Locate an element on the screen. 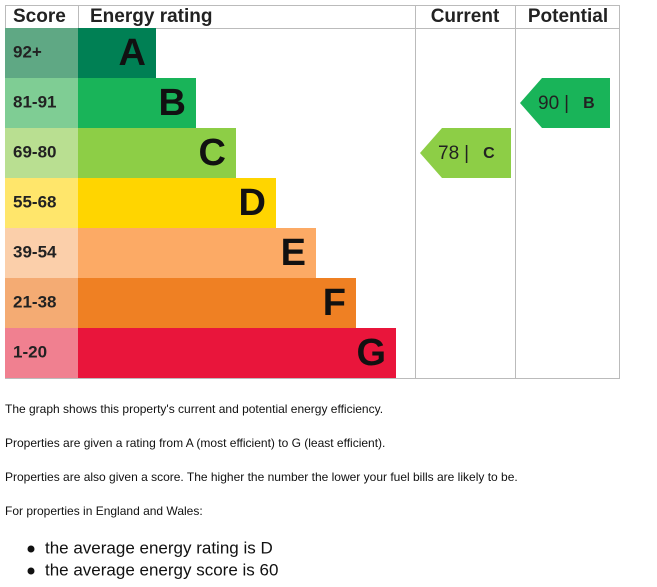  current-letter: C is located at coordinates (489, 153).